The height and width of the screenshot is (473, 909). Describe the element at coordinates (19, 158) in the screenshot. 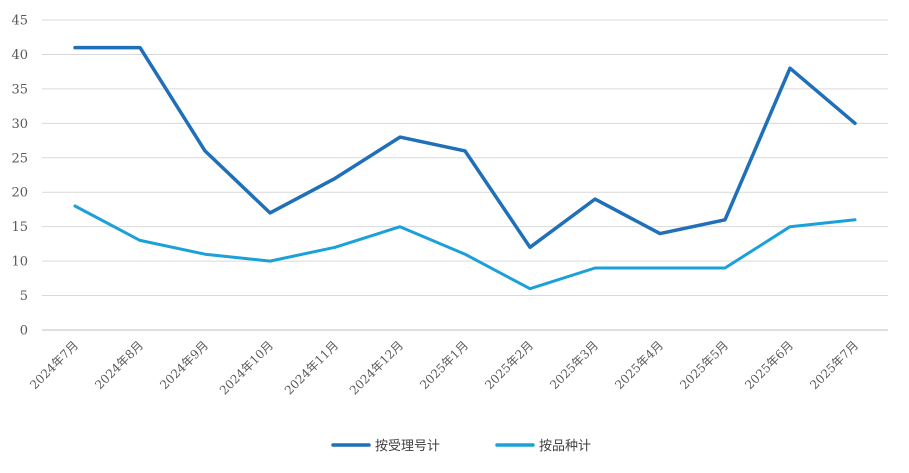

I see `y-tick-label: 25` at that location.